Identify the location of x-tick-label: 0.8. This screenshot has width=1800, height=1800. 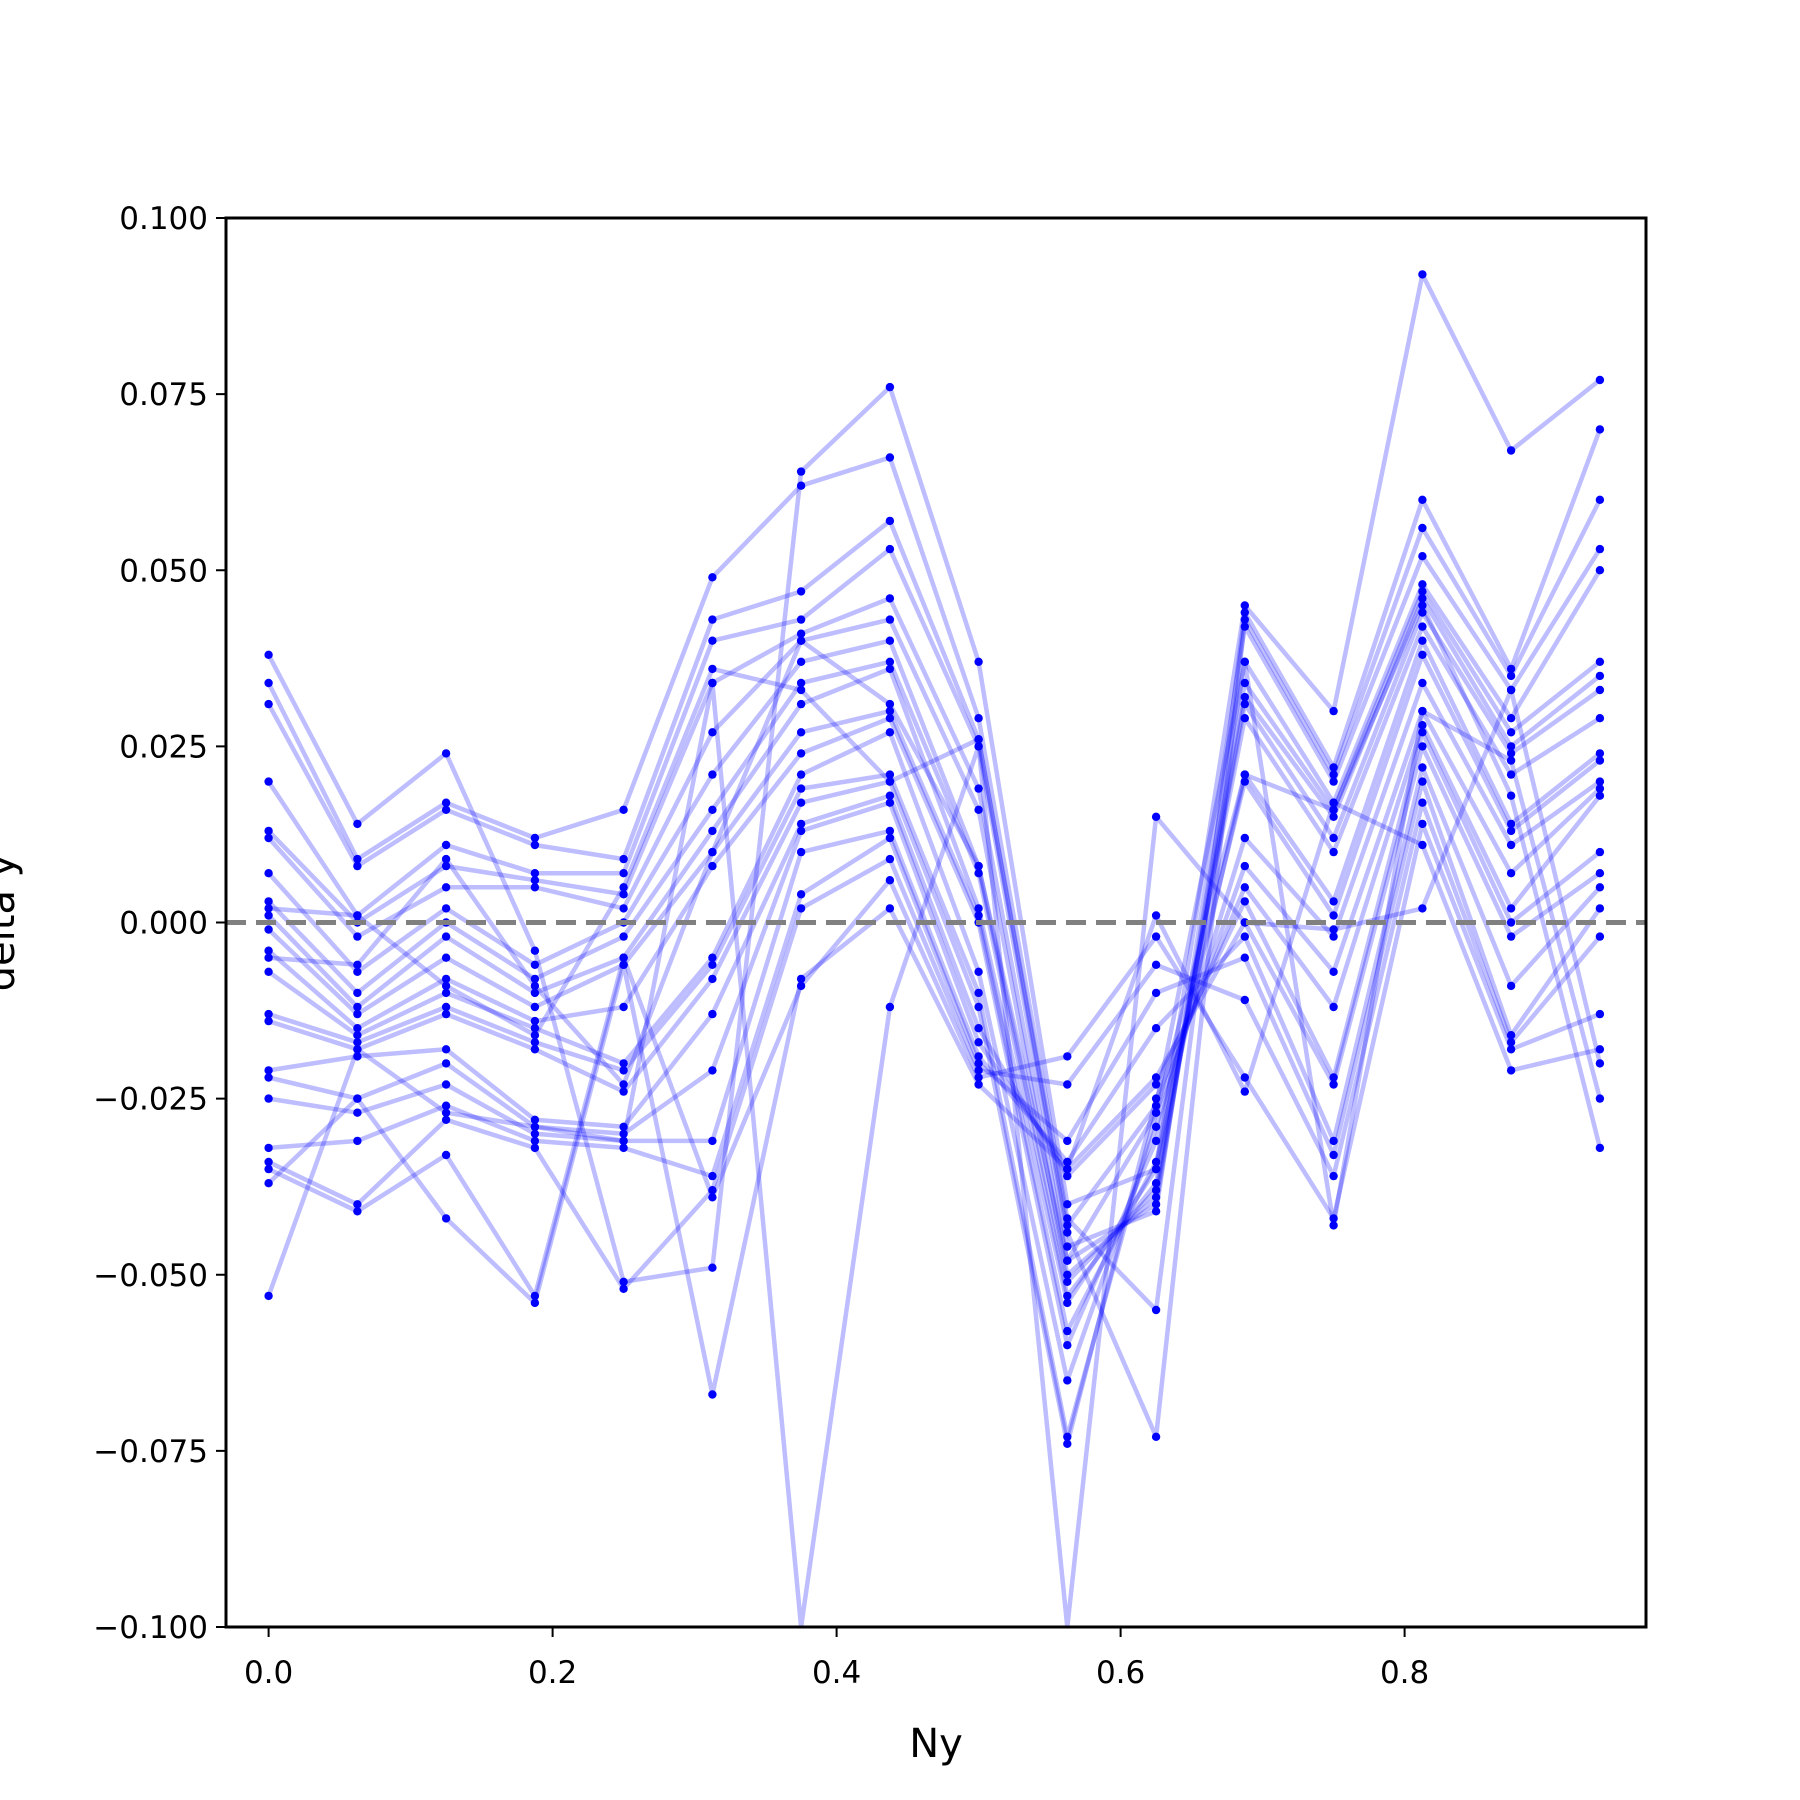
(1404, 1673).